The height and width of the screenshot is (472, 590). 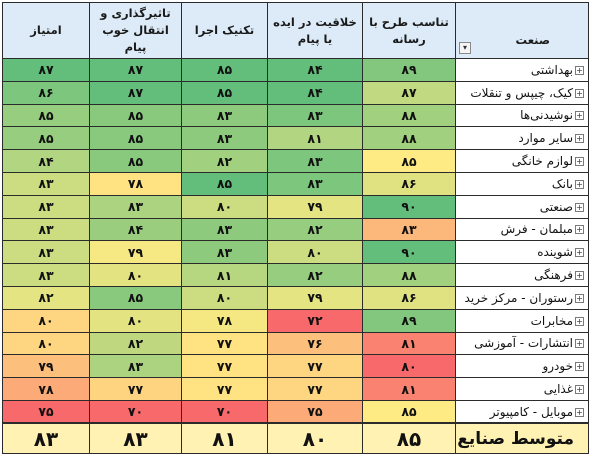 I want to click on industry-cell: +بانک, so click(x=522, y=183).